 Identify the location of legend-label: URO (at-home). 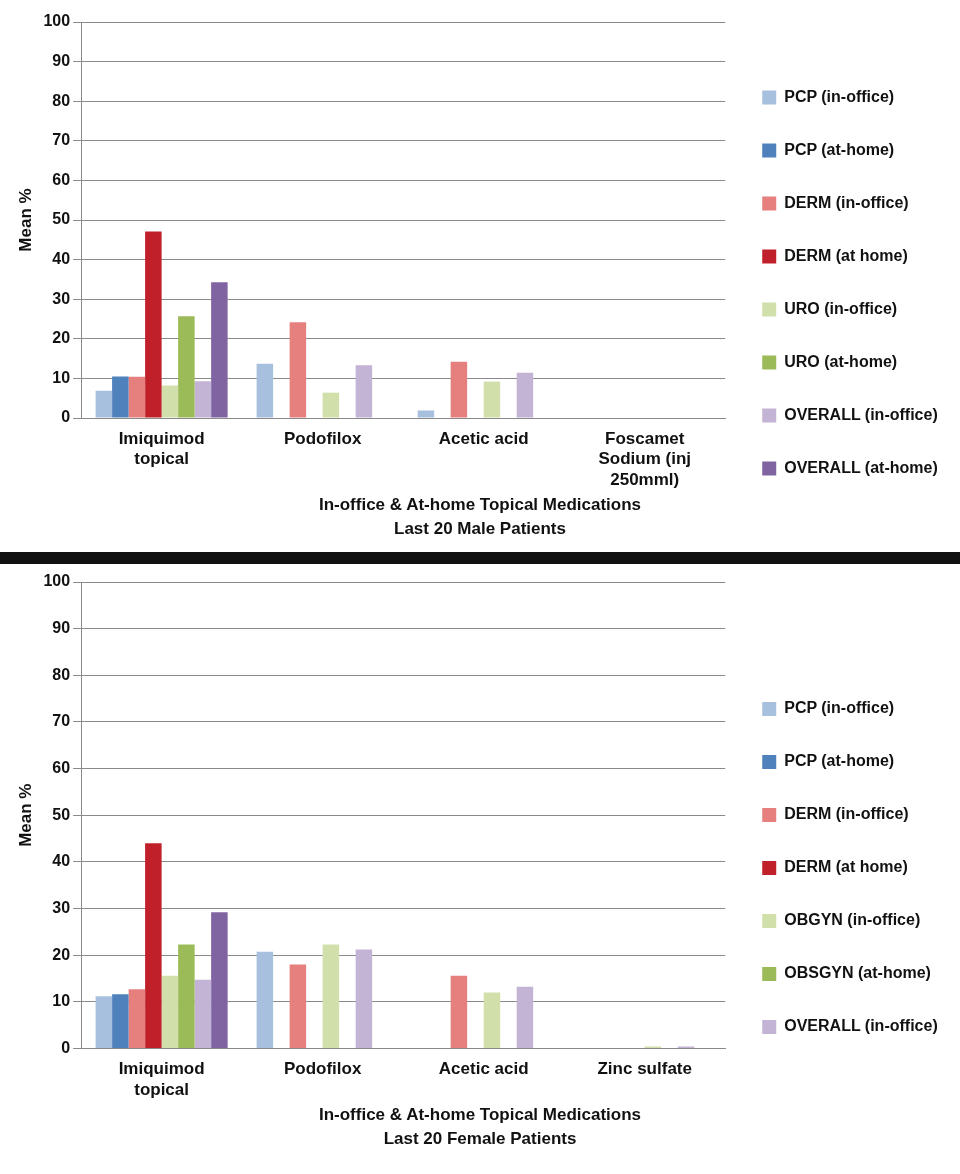
(841, 361).